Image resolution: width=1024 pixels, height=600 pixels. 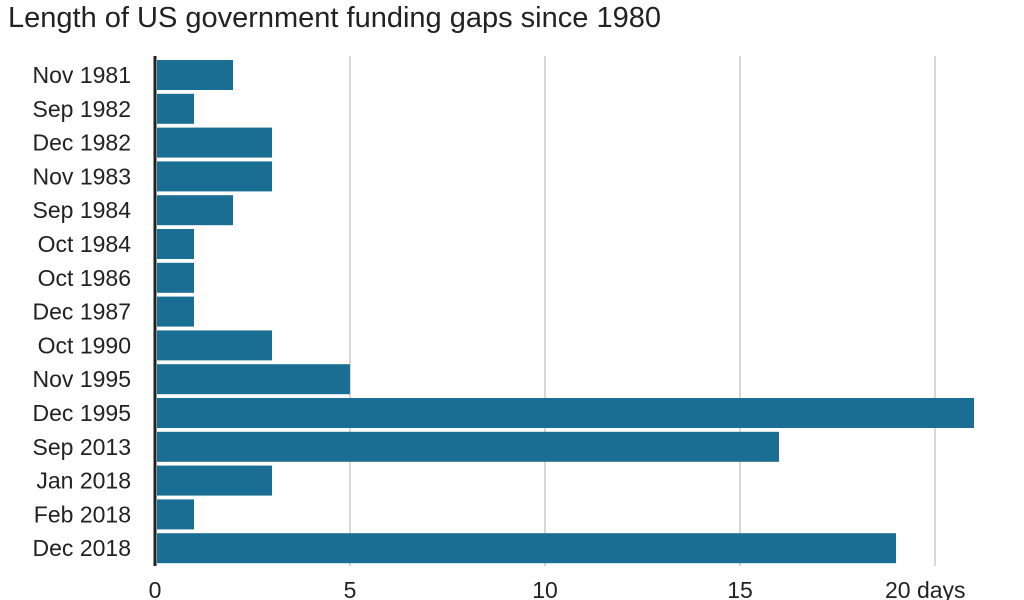 I want to click on category-label: Oct 1984, so click(x=85, y=244).